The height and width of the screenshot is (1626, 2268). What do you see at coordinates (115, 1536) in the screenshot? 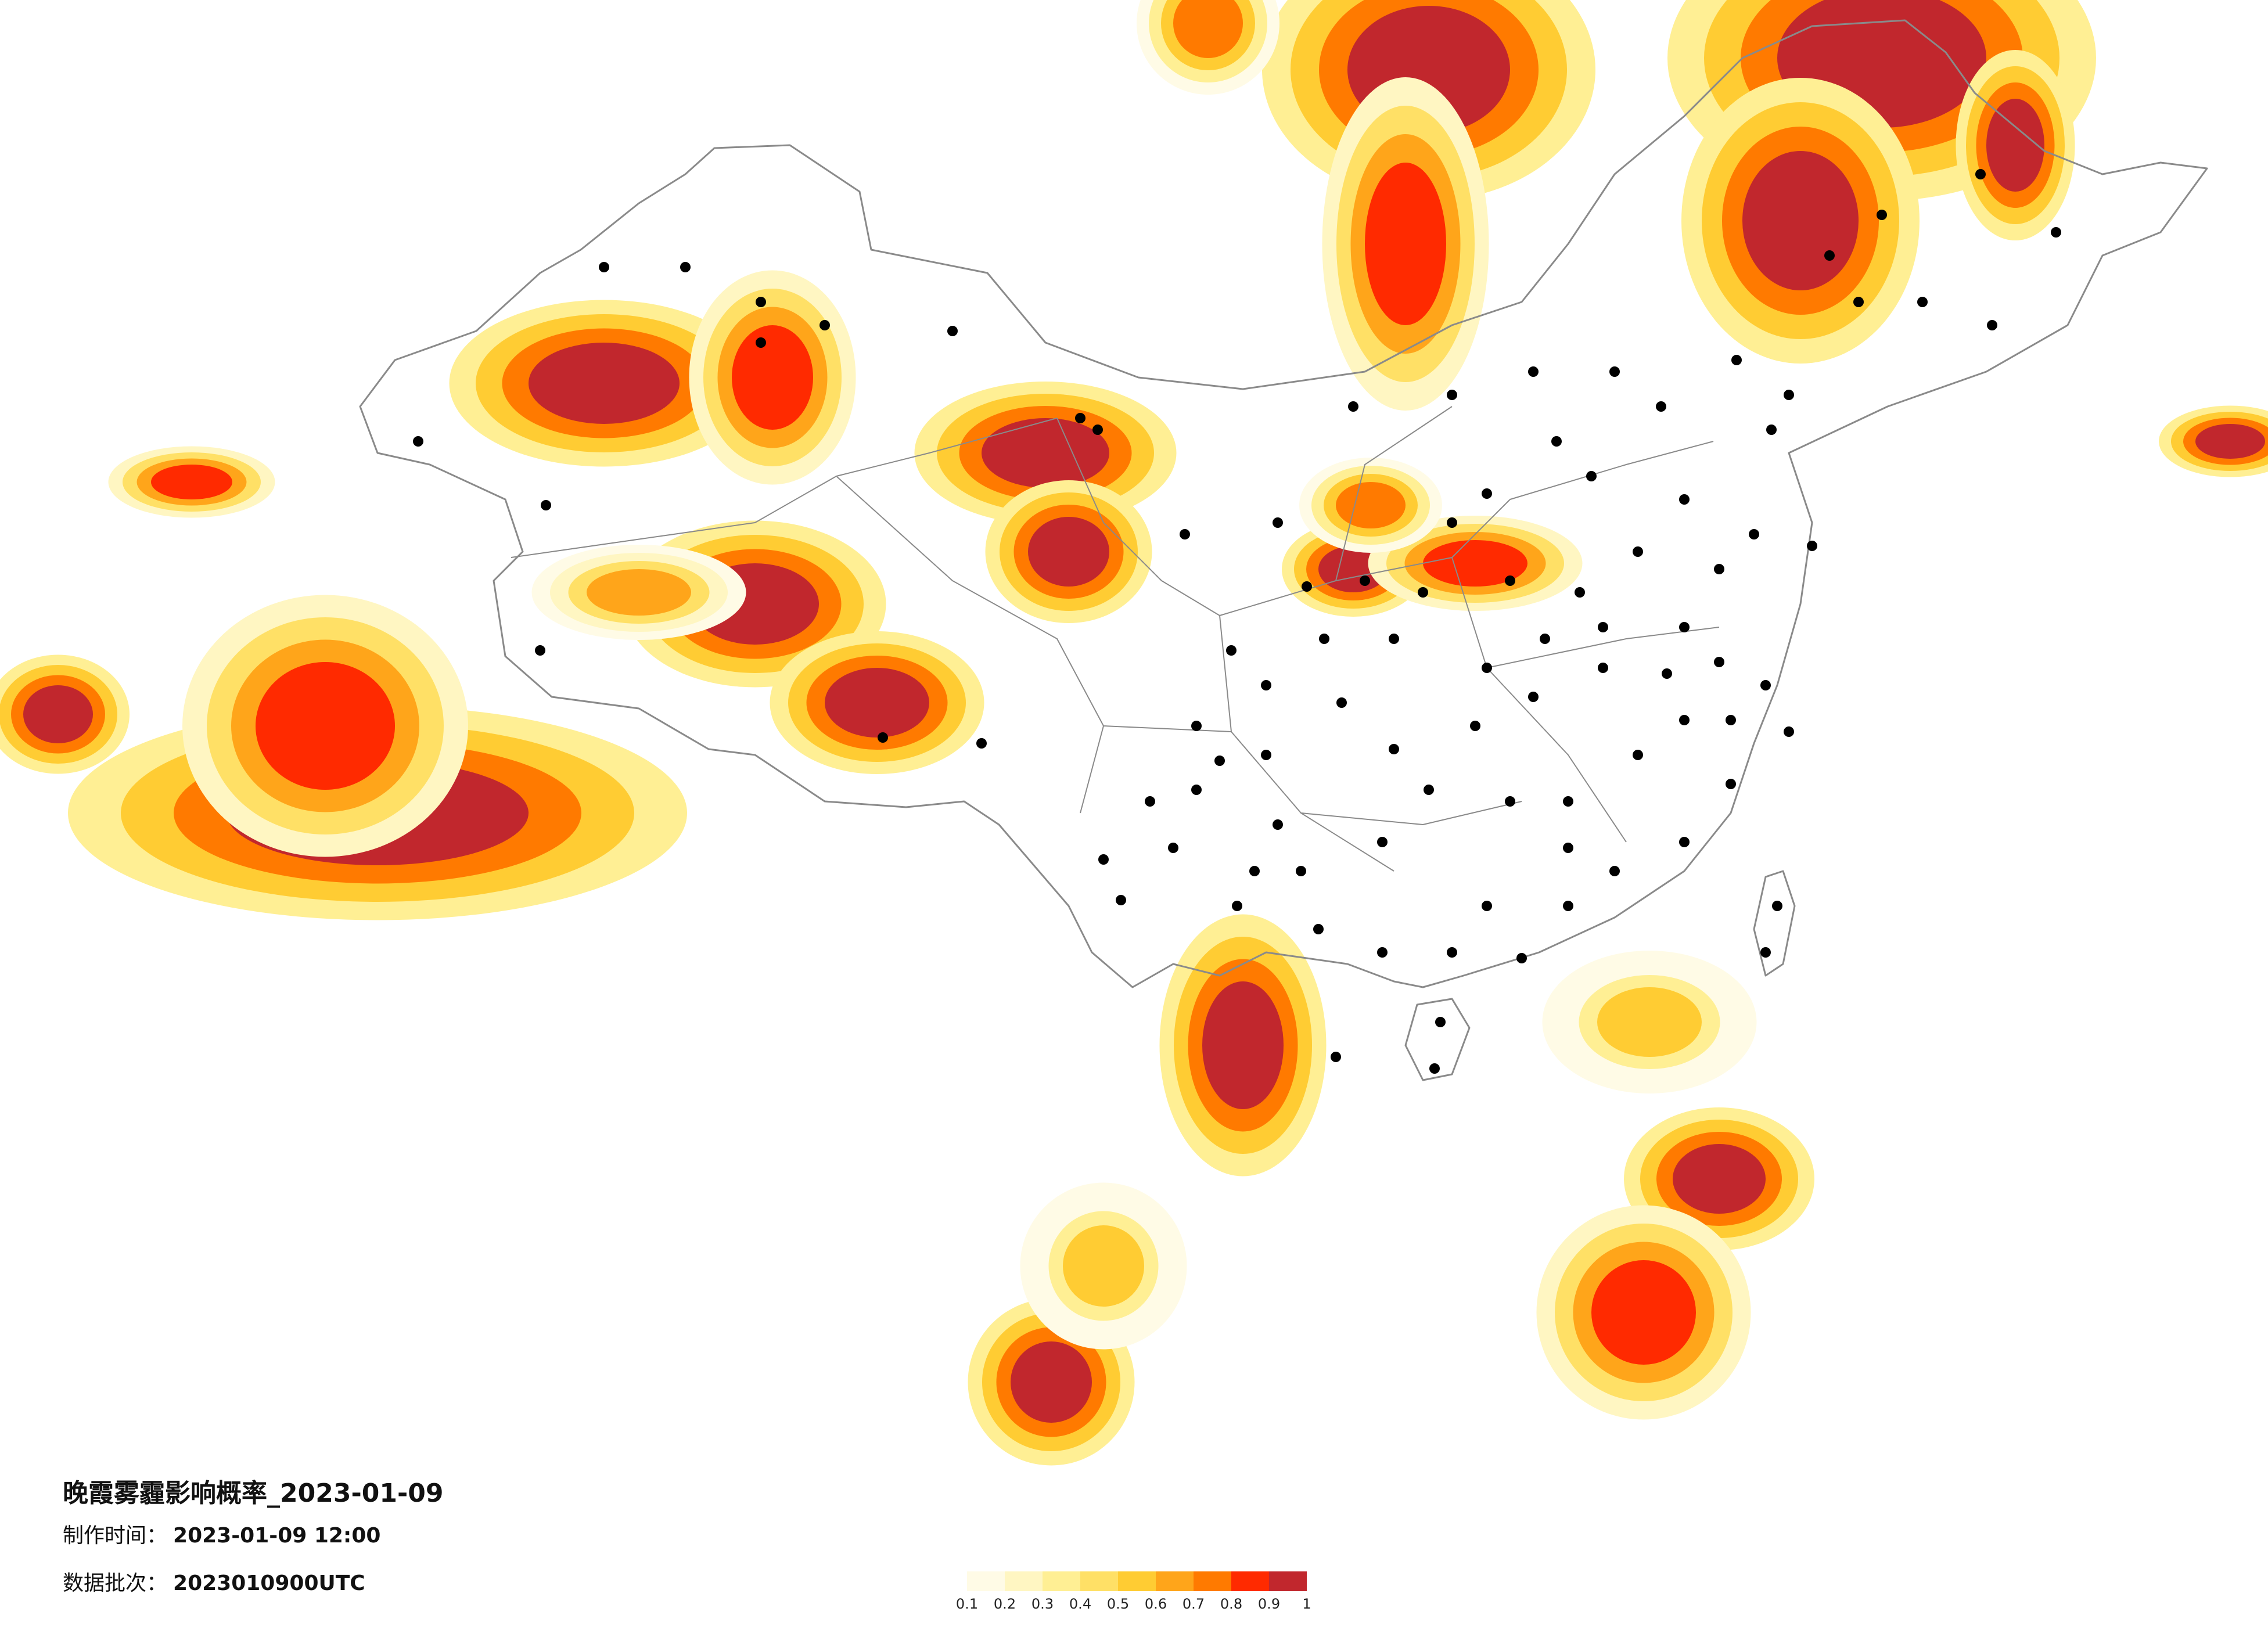
I see `production-time-label: 制作时间：` at bounding box center [115, 1536].